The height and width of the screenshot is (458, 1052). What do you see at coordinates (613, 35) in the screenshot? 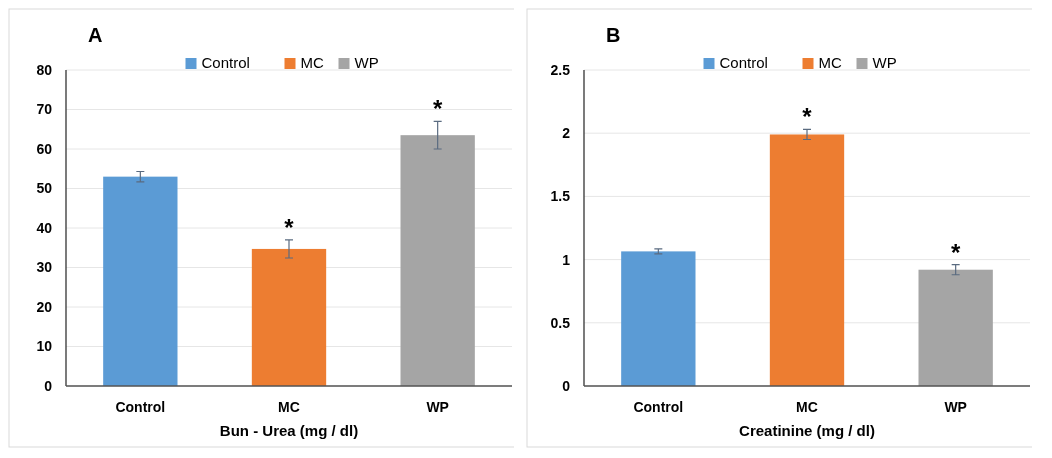
I see `chart-title: B` at bounding box center [613, 35].